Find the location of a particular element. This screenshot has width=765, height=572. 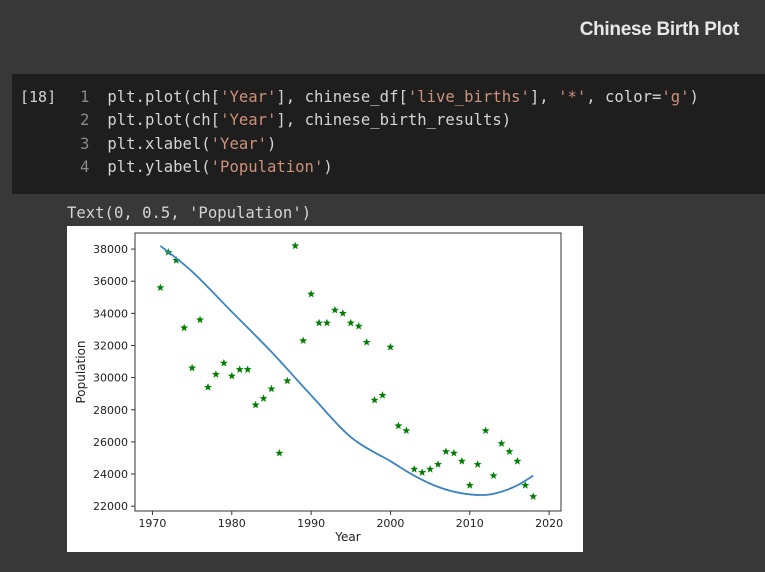

line-number: 4 is located at coordinates (85, 166).